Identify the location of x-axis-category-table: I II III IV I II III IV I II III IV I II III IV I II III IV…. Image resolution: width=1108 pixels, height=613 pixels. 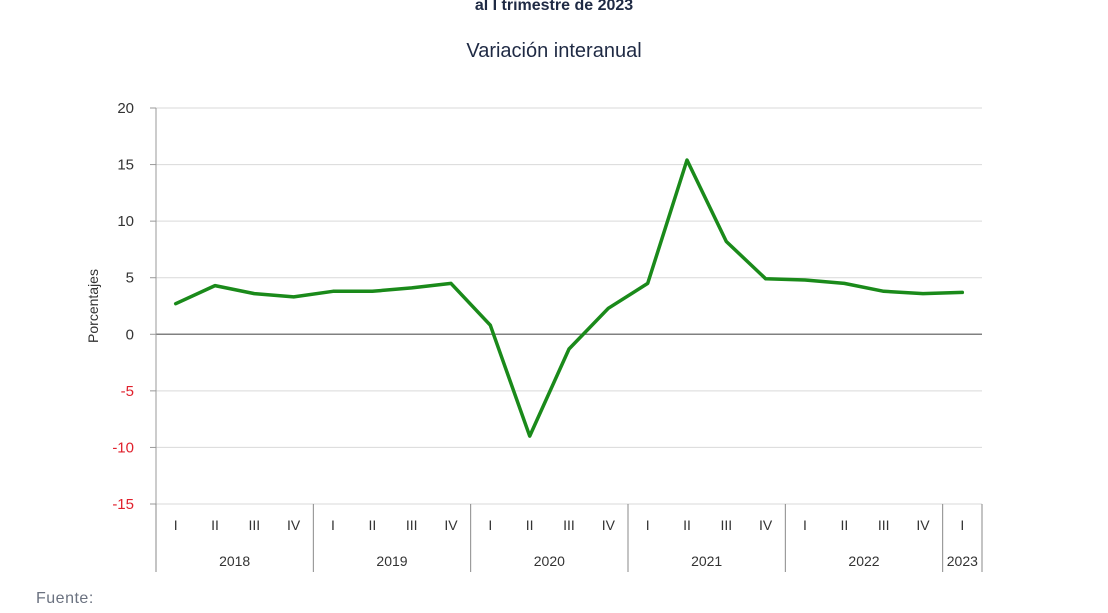
(569, 538).